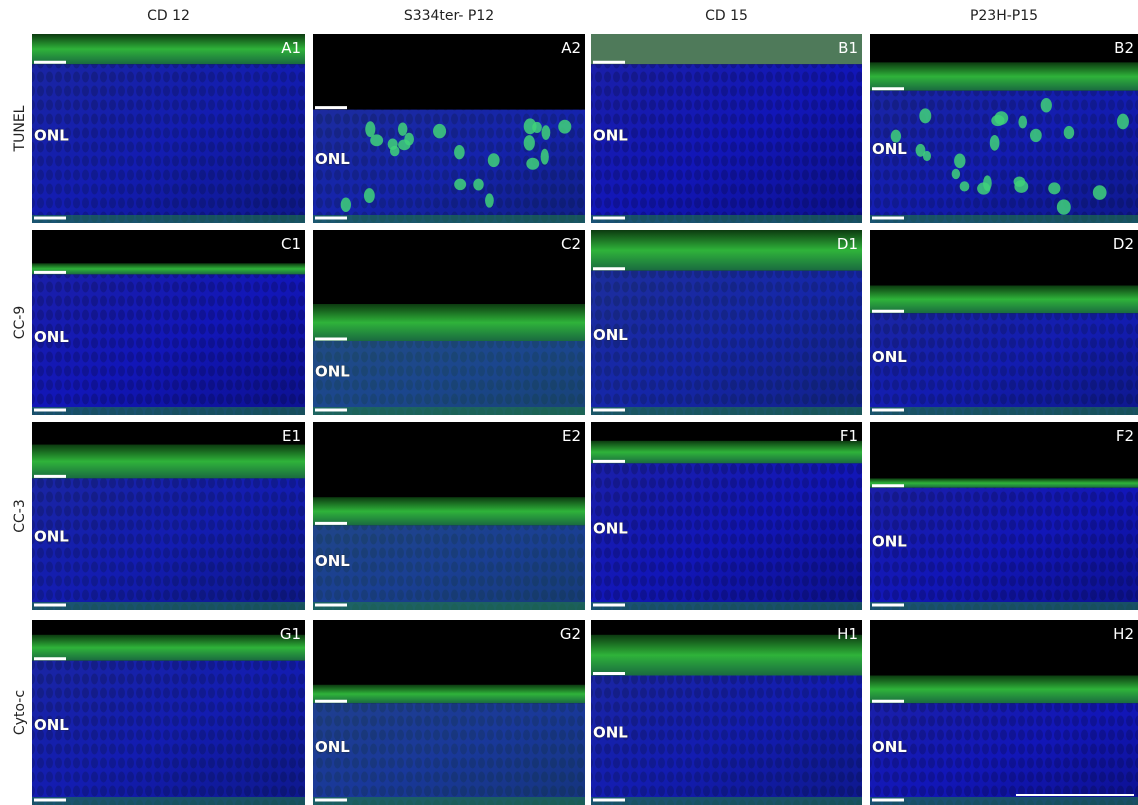 This screenshot has width=1138, height=805. What do you see at coordinates (849, 436) in the screenshot?
I see `panel-id: F1` at bounding box center [849, 436].